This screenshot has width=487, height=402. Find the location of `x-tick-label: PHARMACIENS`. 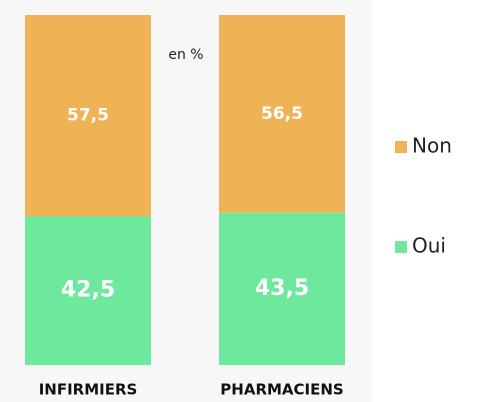

x-tick-label: PHARMACIENS is located at coordinates (281, 390).